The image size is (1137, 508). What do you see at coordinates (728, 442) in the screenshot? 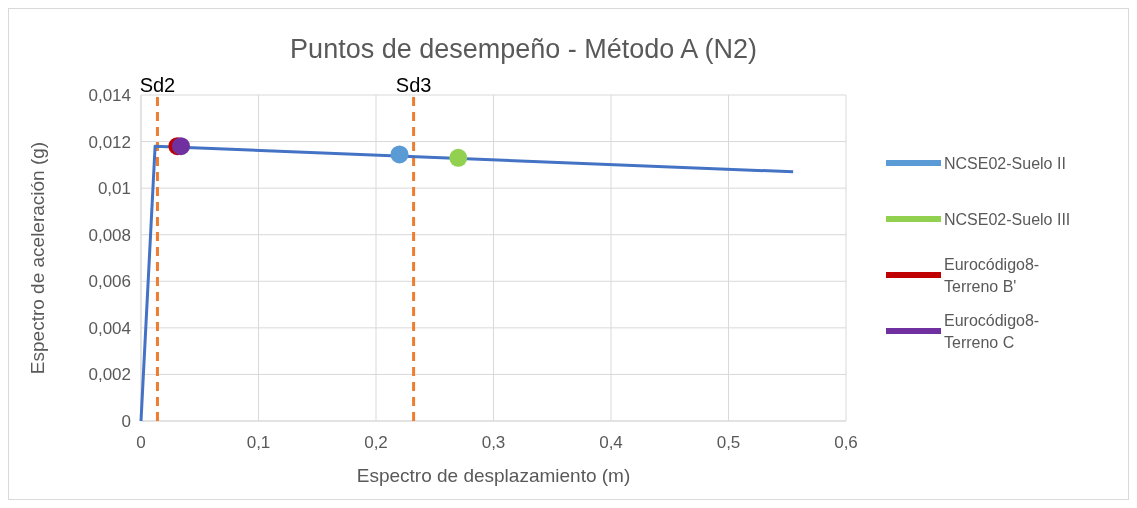
I see `x-tick-label: 0,5` at bounding box center [728, 442].